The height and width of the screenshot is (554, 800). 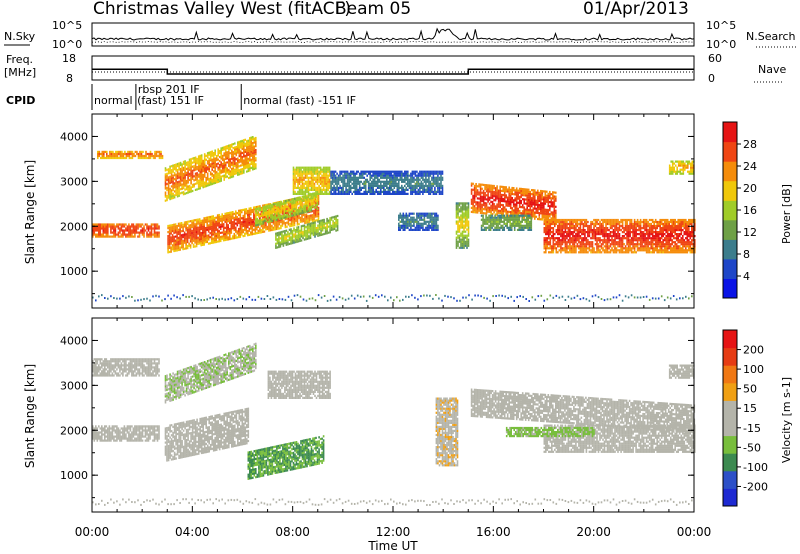 What do you see at coordinates (20, 100) in the screenshot?
I see `cpid-label: CPID` at bounding box center [20, 100].